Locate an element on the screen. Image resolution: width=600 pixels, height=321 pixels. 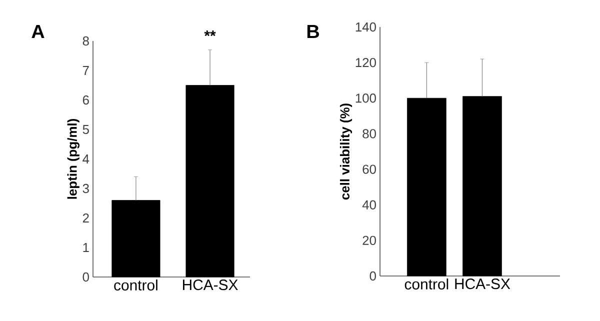
y-tick-label: 3 is located at coordinates (85, 189).